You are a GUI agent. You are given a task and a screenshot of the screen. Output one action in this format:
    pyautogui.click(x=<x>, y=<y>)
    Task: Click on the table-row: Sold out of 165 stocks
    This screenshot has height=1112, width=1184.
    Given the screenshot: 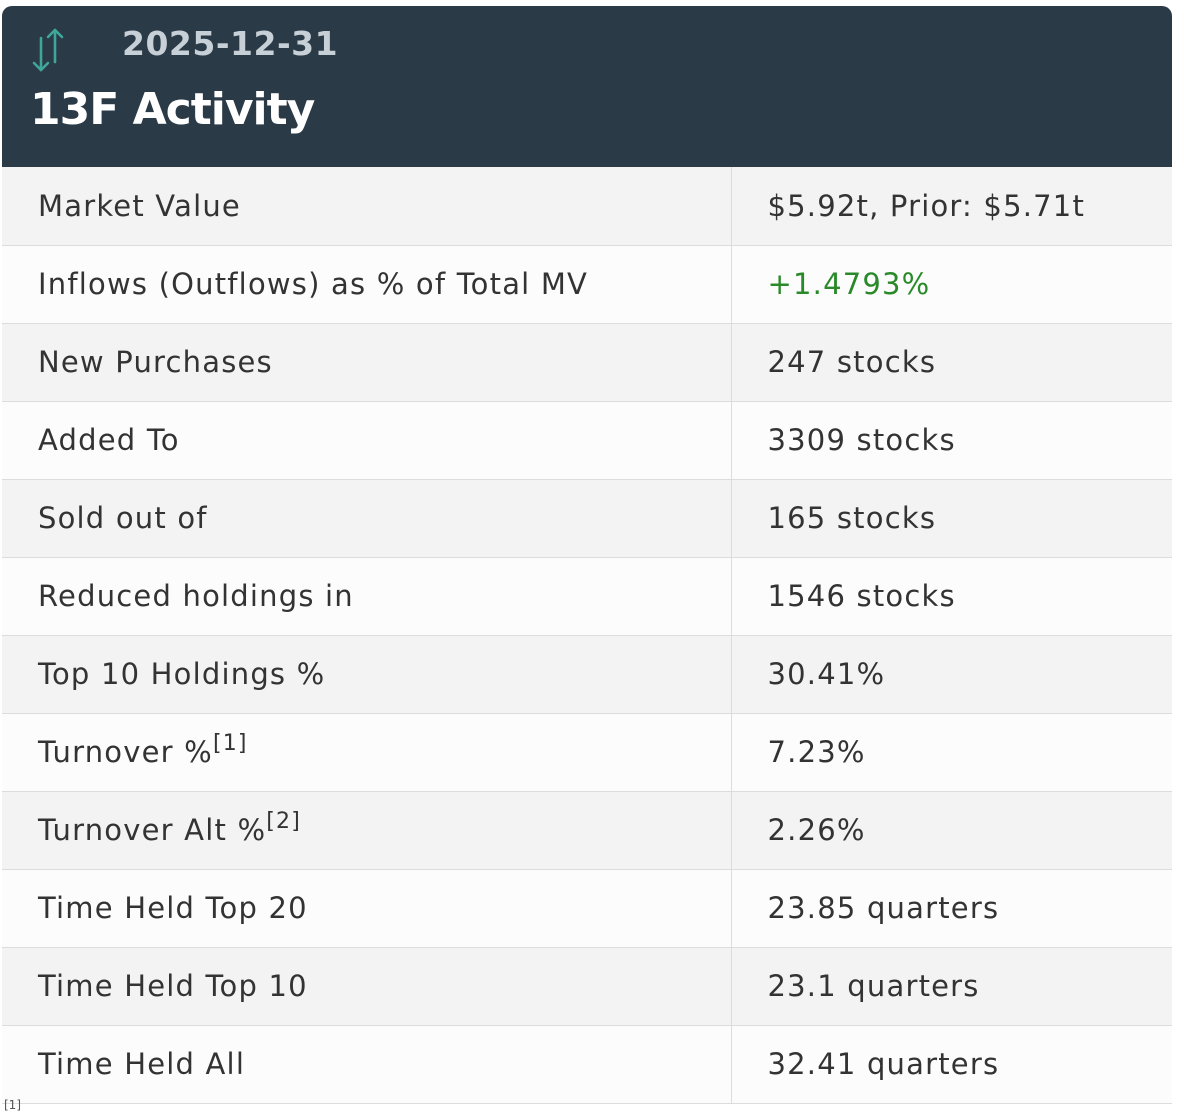 What is the action you would take?
    pyautogui.click(x=587, y=518)
    